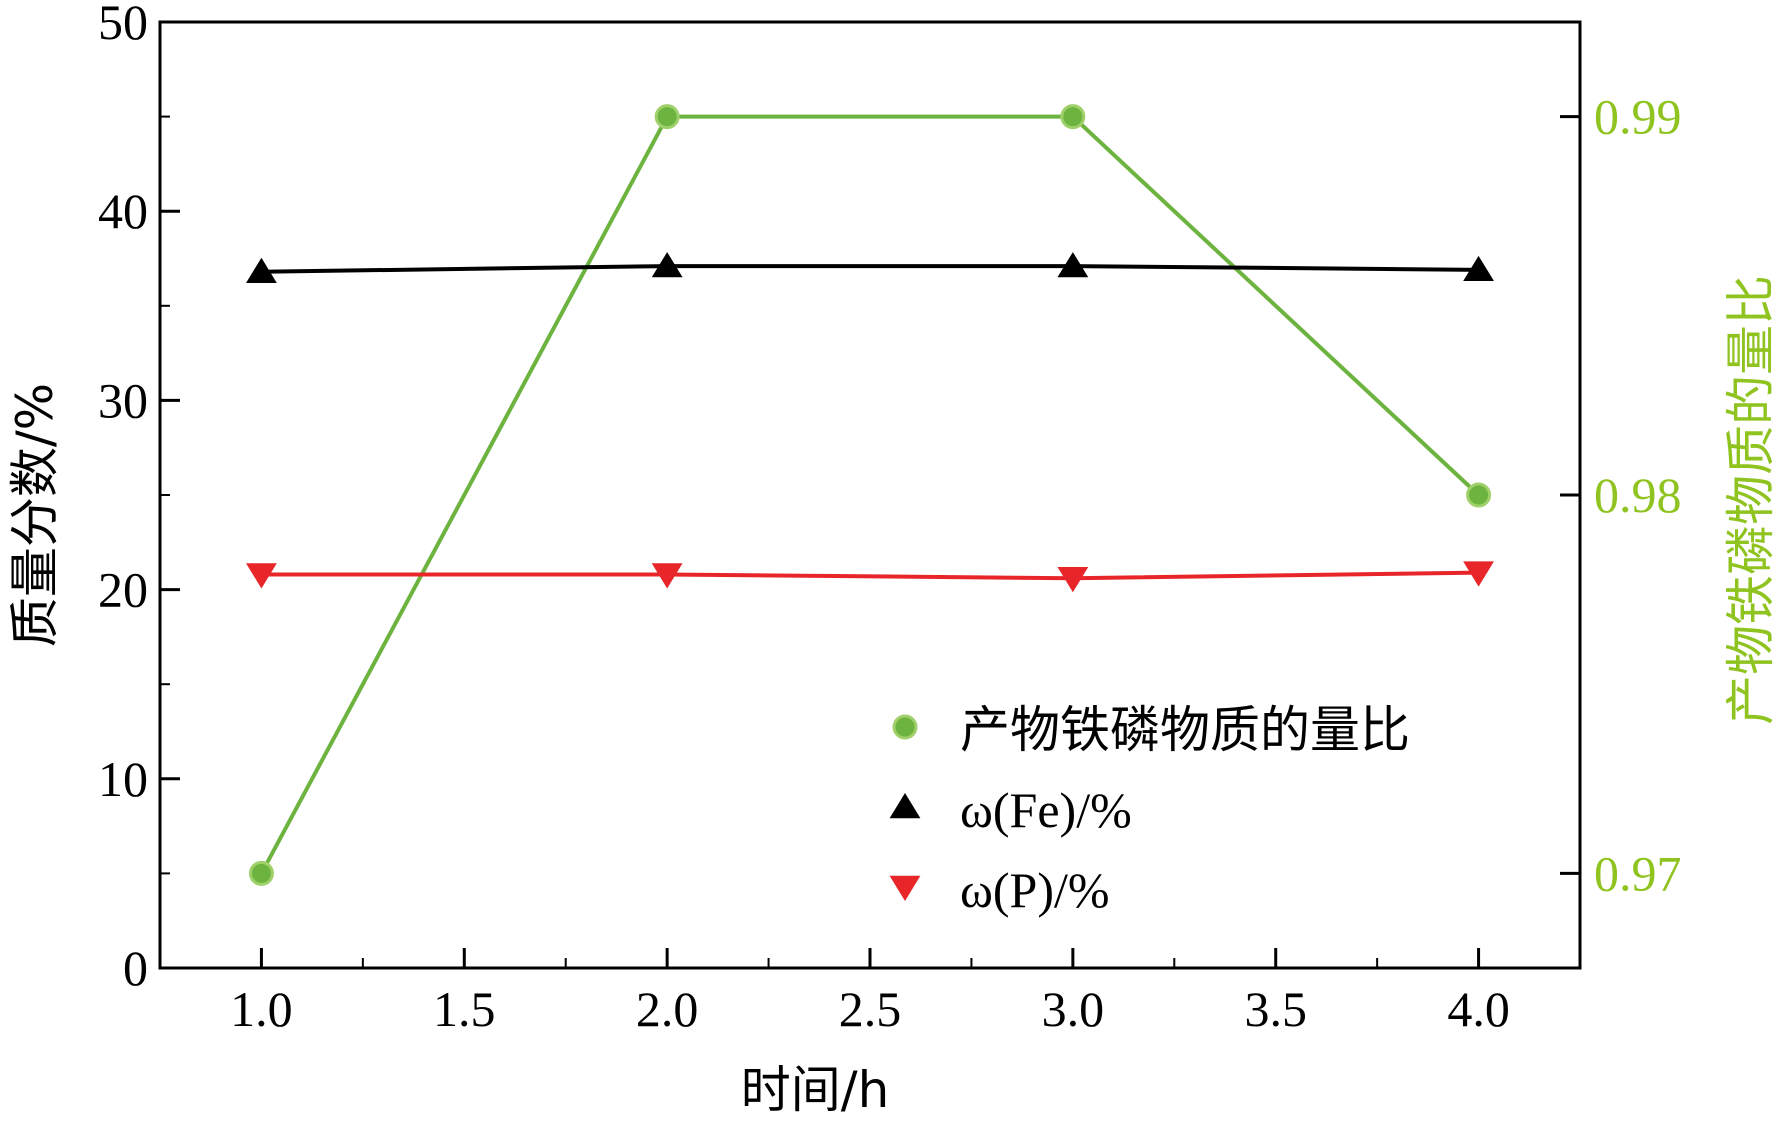  What do you see at coordinates (123, 211) in the screenshot?
I see `y-tick-label: 40` at bounding box center [123, 211].